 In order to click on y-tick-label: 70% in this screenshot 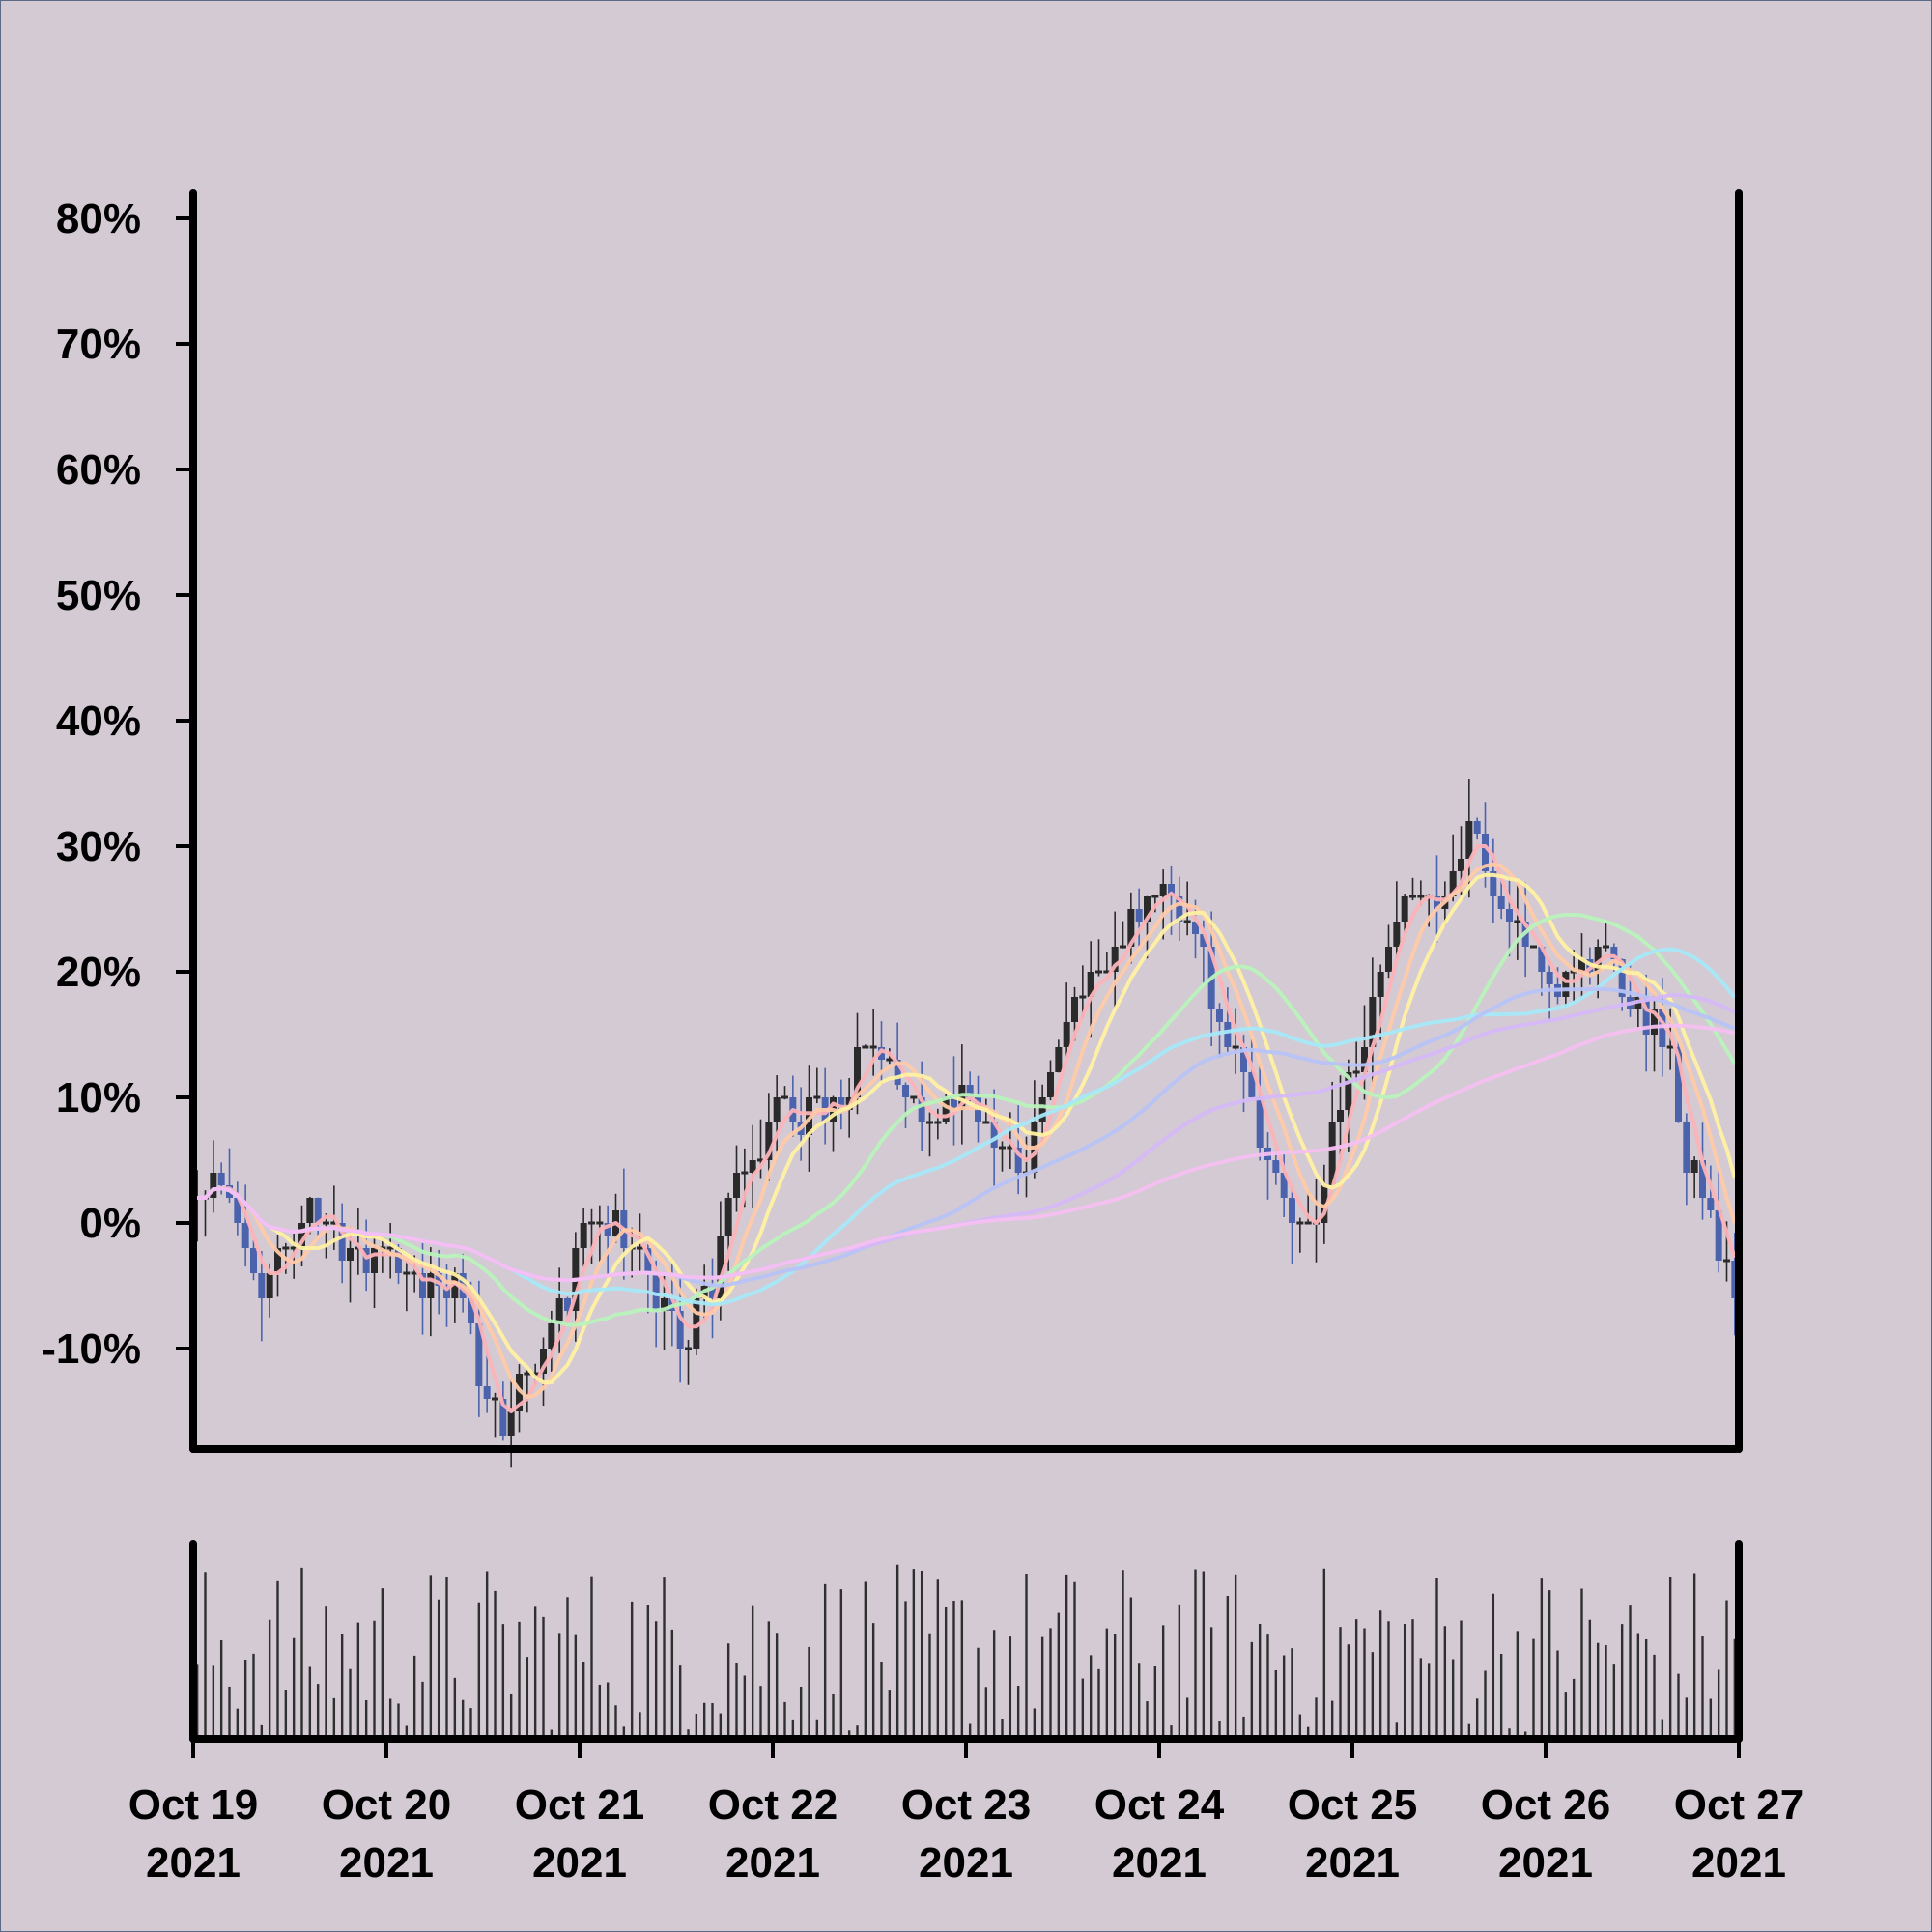, I will do `click(98, 344)`.